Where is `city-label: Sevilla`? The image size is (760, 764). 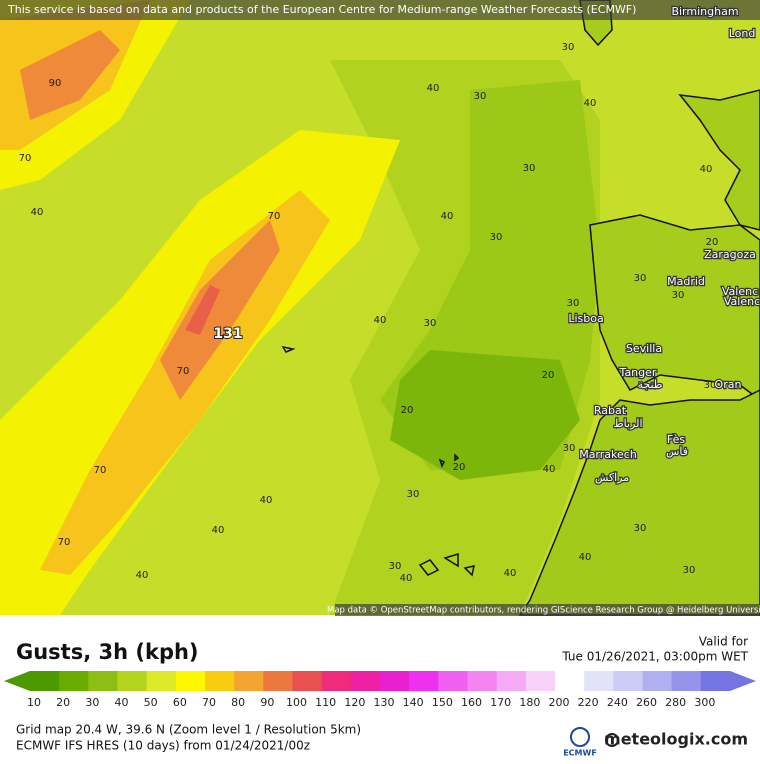 city-label: Sevilla is located at coordinates (644, 348).